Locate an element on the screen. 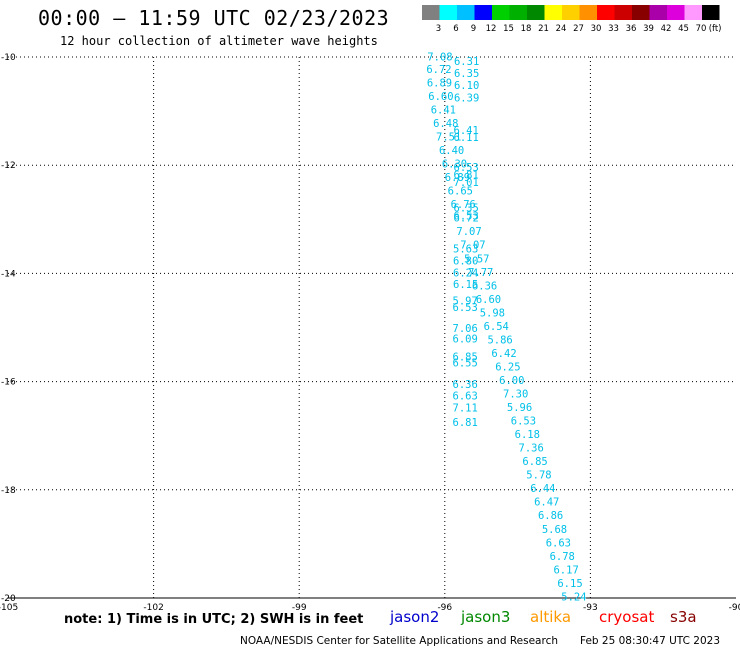 This screenshot has height=650, width=740. wave-height-label: 7.36 is located at coordinates (531, 449).